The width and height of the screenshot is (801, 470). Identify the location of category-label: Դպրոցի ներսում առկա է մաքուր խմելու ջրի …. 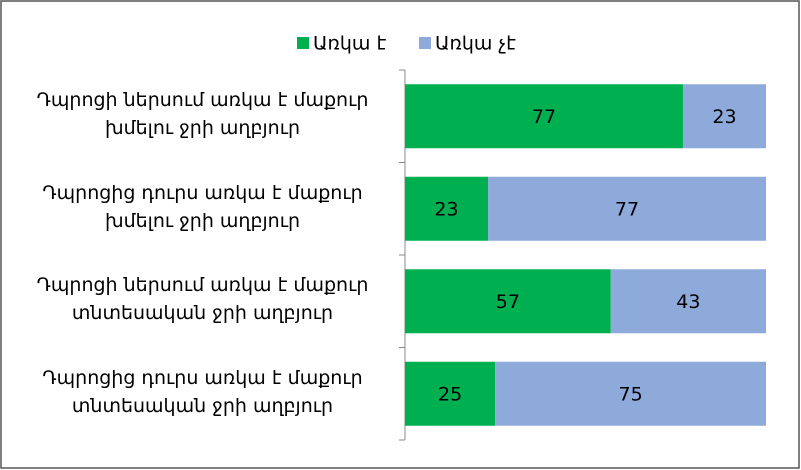
(202, 114).